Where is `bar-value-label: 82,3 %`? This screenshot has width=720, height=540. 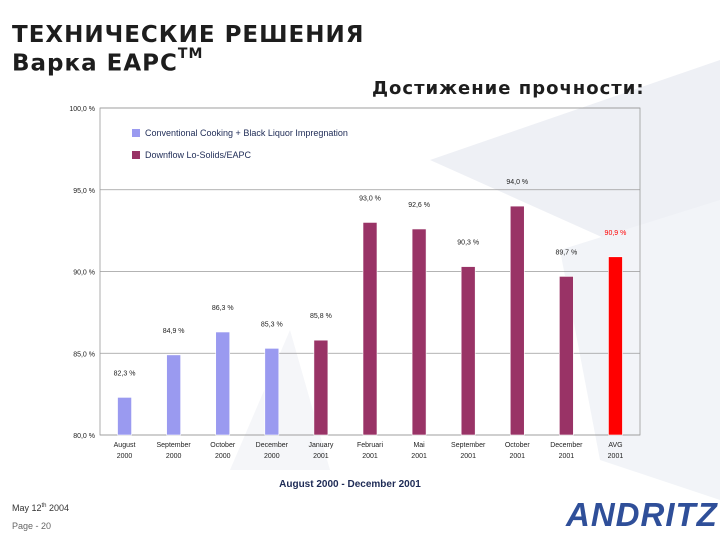 bar-value-label: 82,3 % is located at coordinates (125, 373).